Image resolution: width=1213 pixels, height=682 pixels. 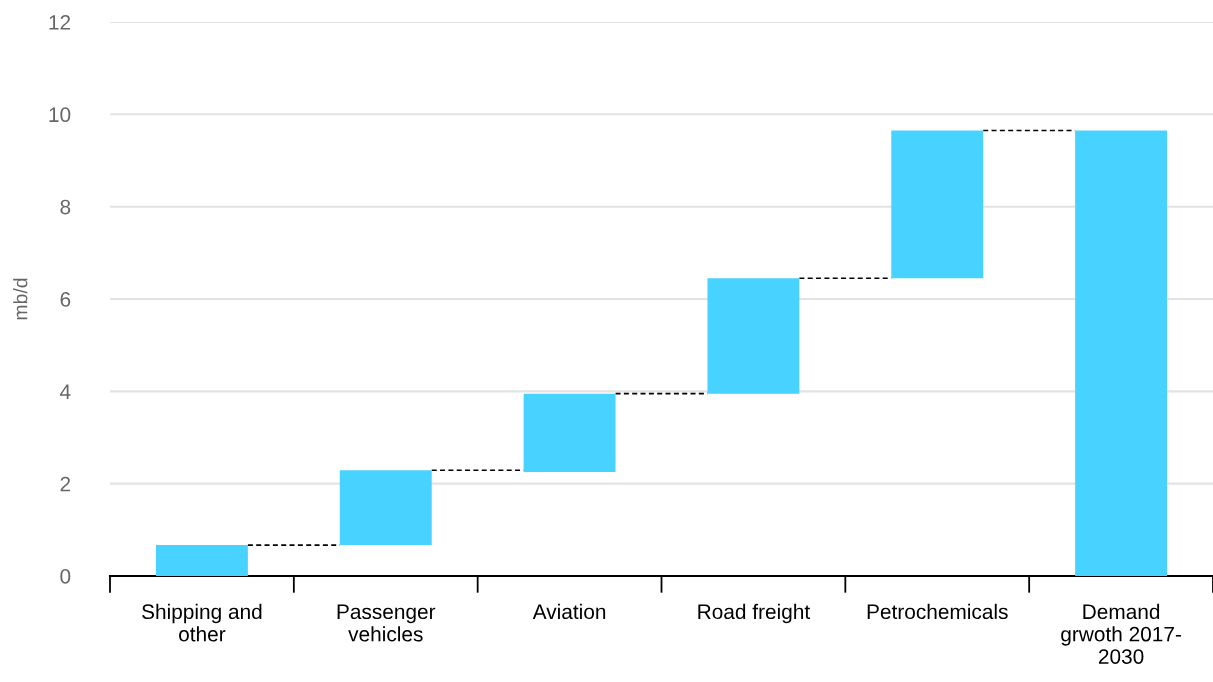 I want to click on x-tick-label: Road freight, so click(x=754, y=613).